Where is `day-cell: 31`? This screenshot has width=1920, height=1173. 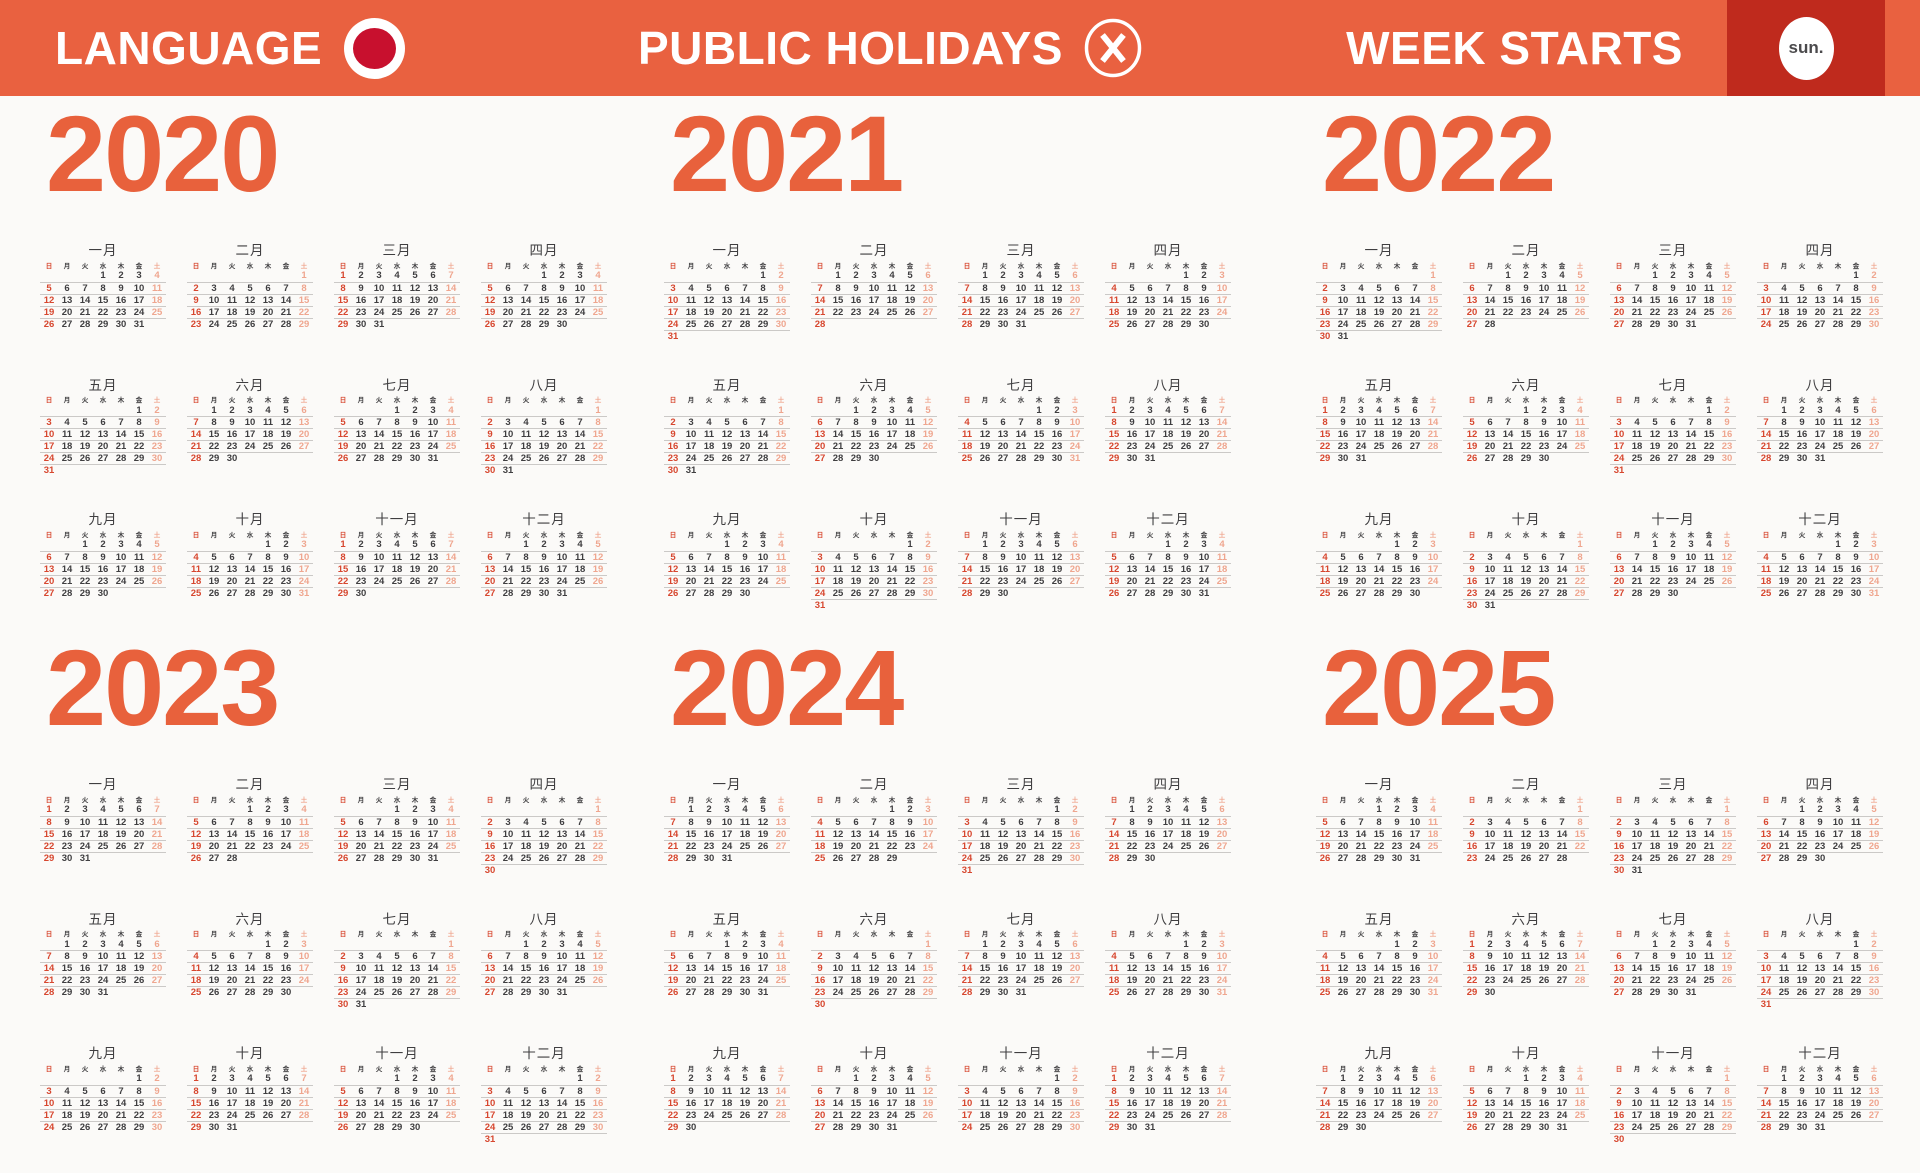 day-cell: 31 is located at coordinates (1415, 858).